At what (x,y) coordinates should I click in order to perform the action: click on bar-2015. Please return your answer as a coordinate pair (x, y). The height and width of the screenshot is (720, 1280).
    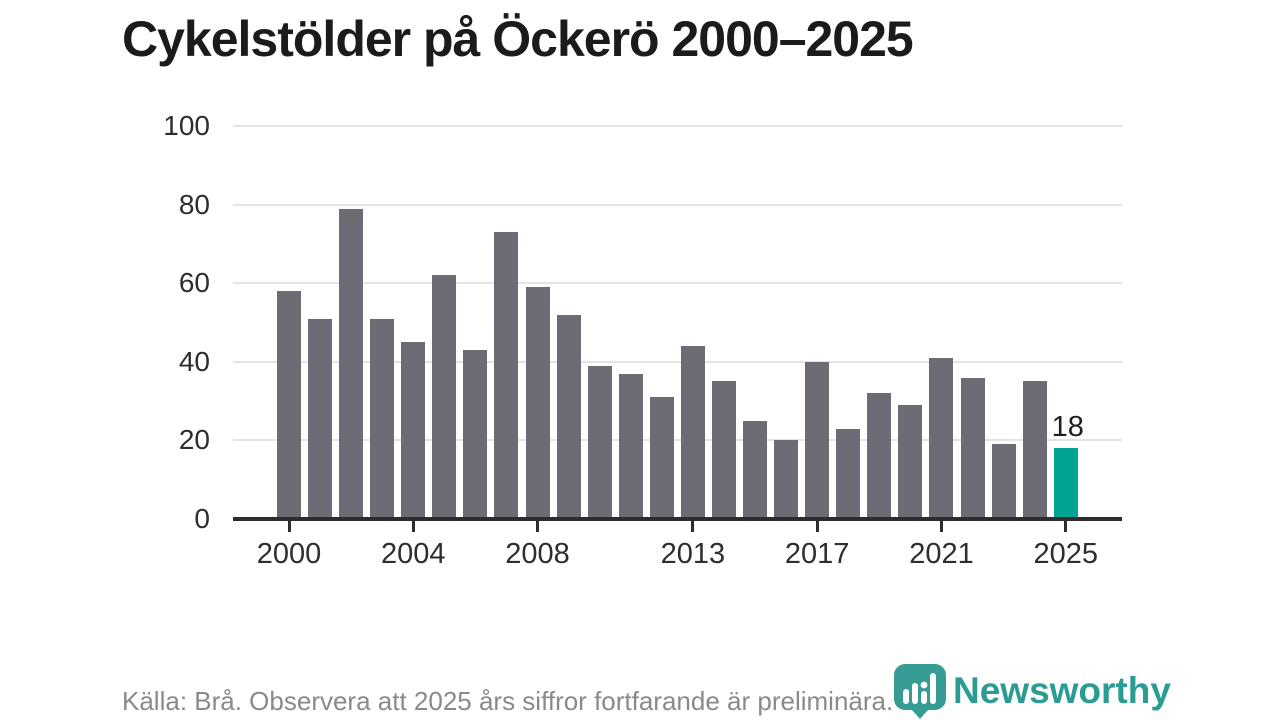
    Looking at the image, I should click on (755, 469).